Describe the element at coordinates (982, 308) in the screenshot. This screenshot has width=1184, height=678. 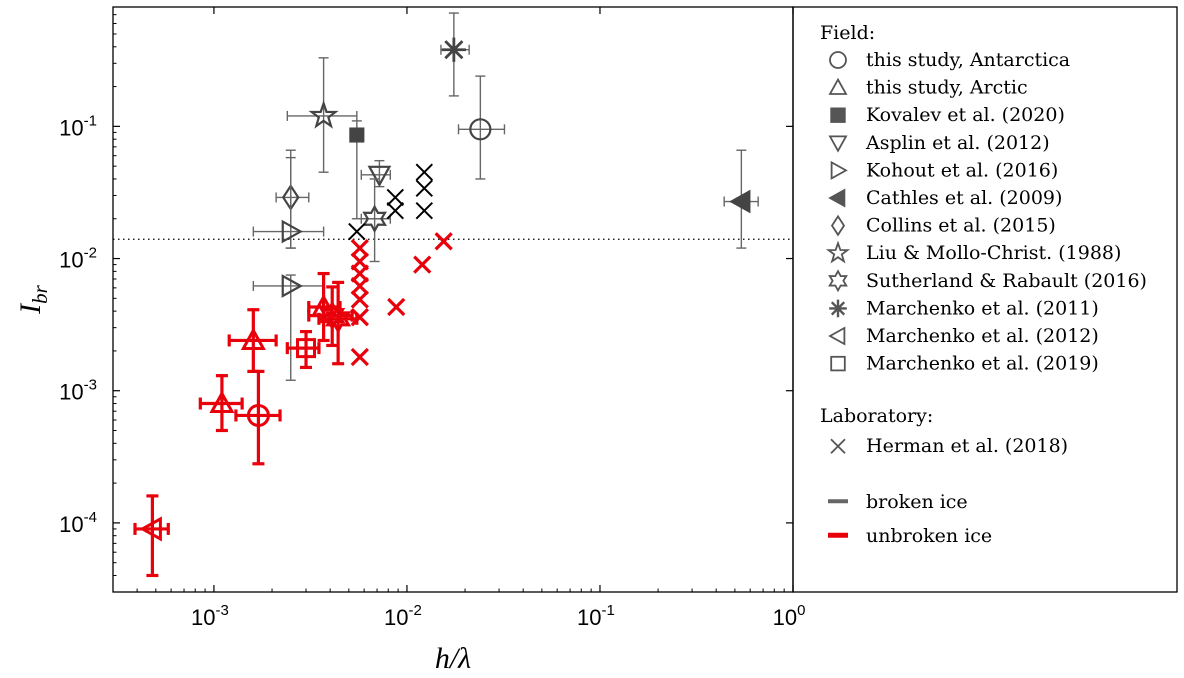
I see `legend-label: Marchenko et al. (2011)` at that location.